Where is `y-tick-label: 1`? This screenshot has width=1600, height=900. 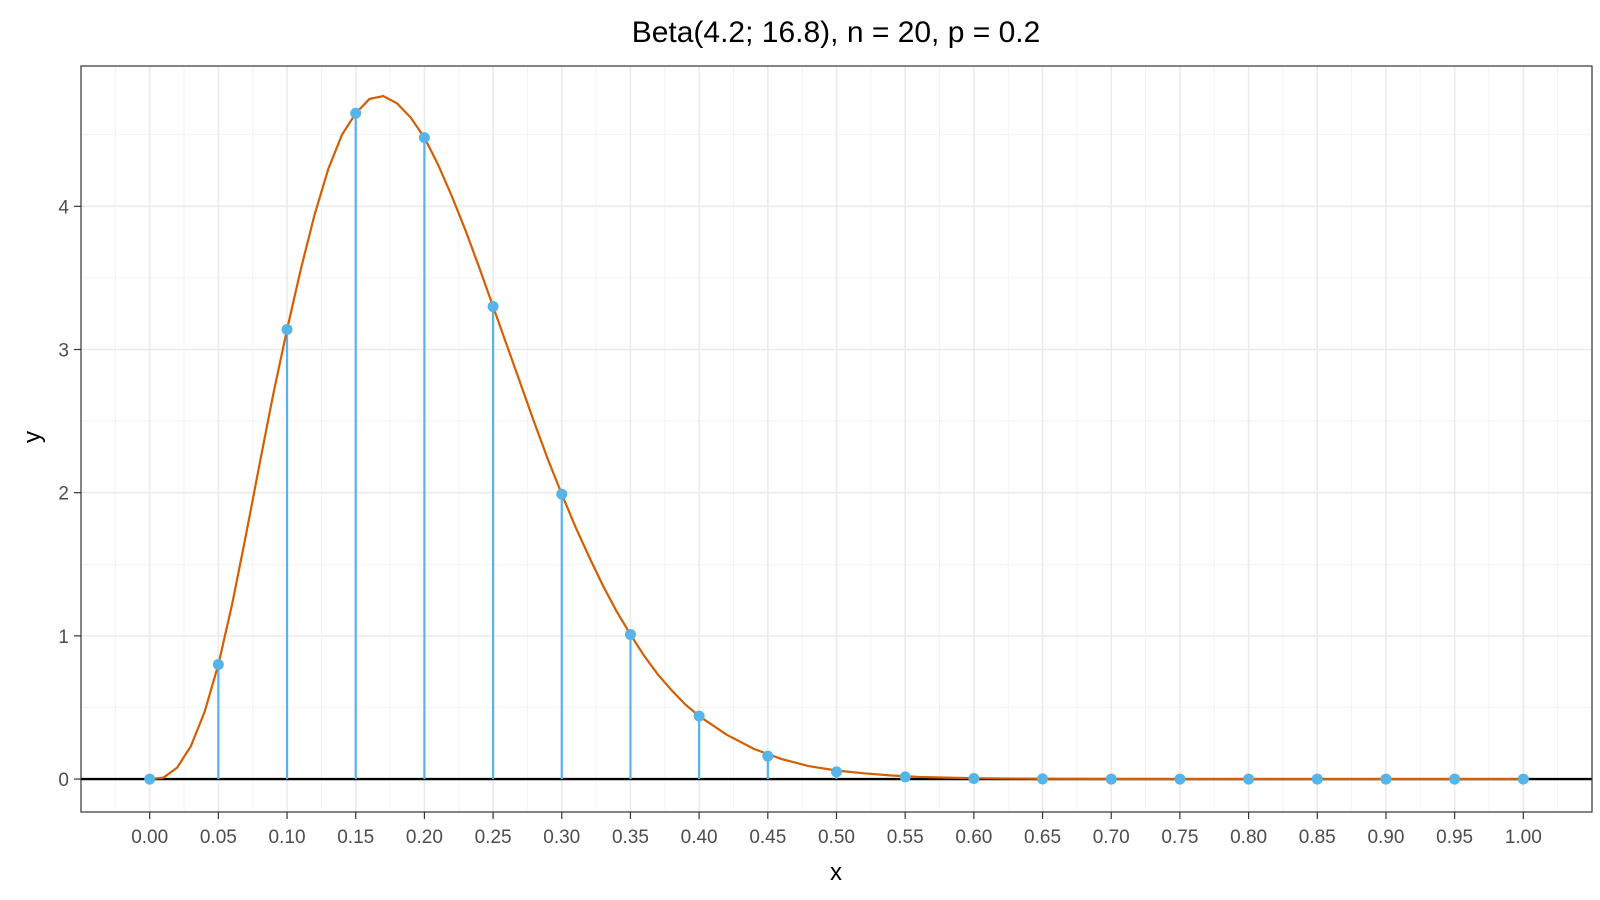
y-tick-label: 1 is located at coordinates (63, 637).